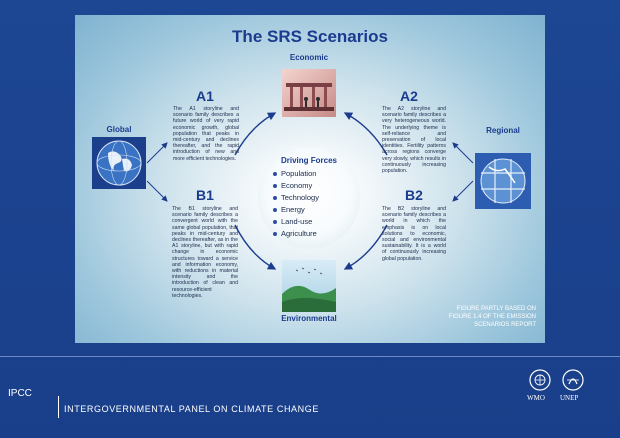 The width and height of the screenshot is (620, 438). What do you see at coordinates (536, 398) in the screenshot?
I see `wmo-label: WMO` at bounding box center [536, 398].